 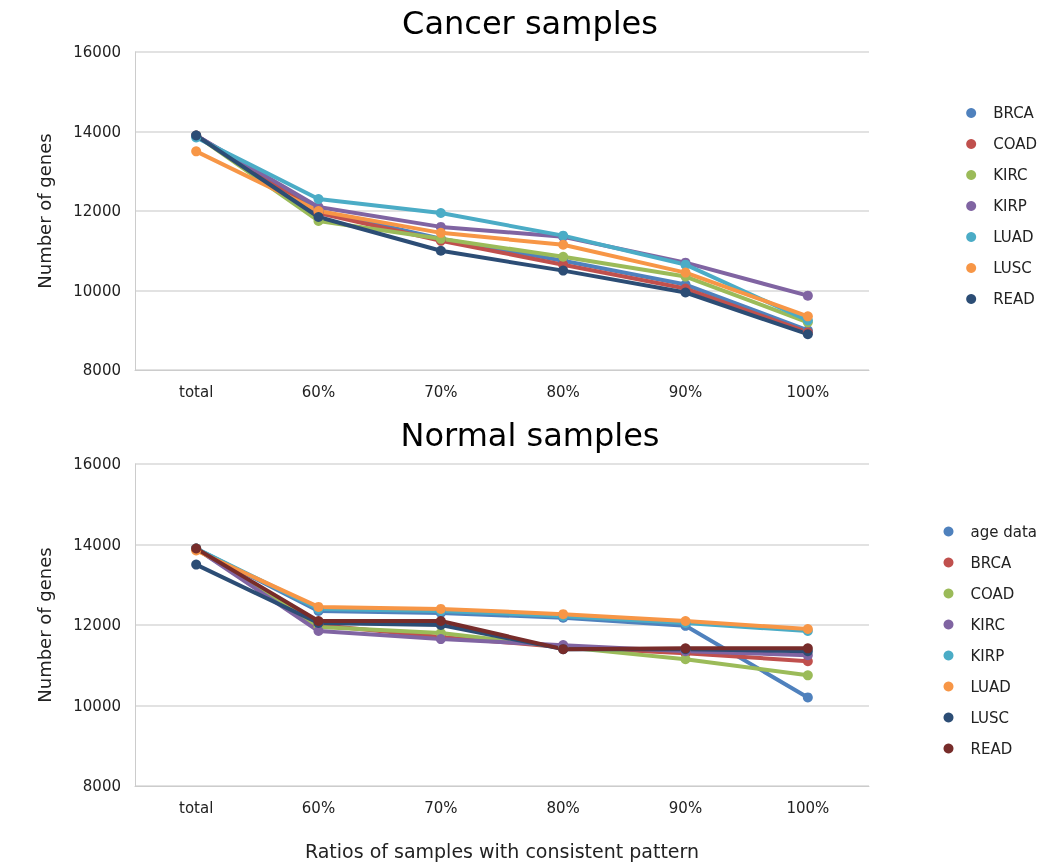 What do you see at coordinates (1003, 531) in the screenshot?
I see `legend-label: age data` at bounding box center [1003, 531].